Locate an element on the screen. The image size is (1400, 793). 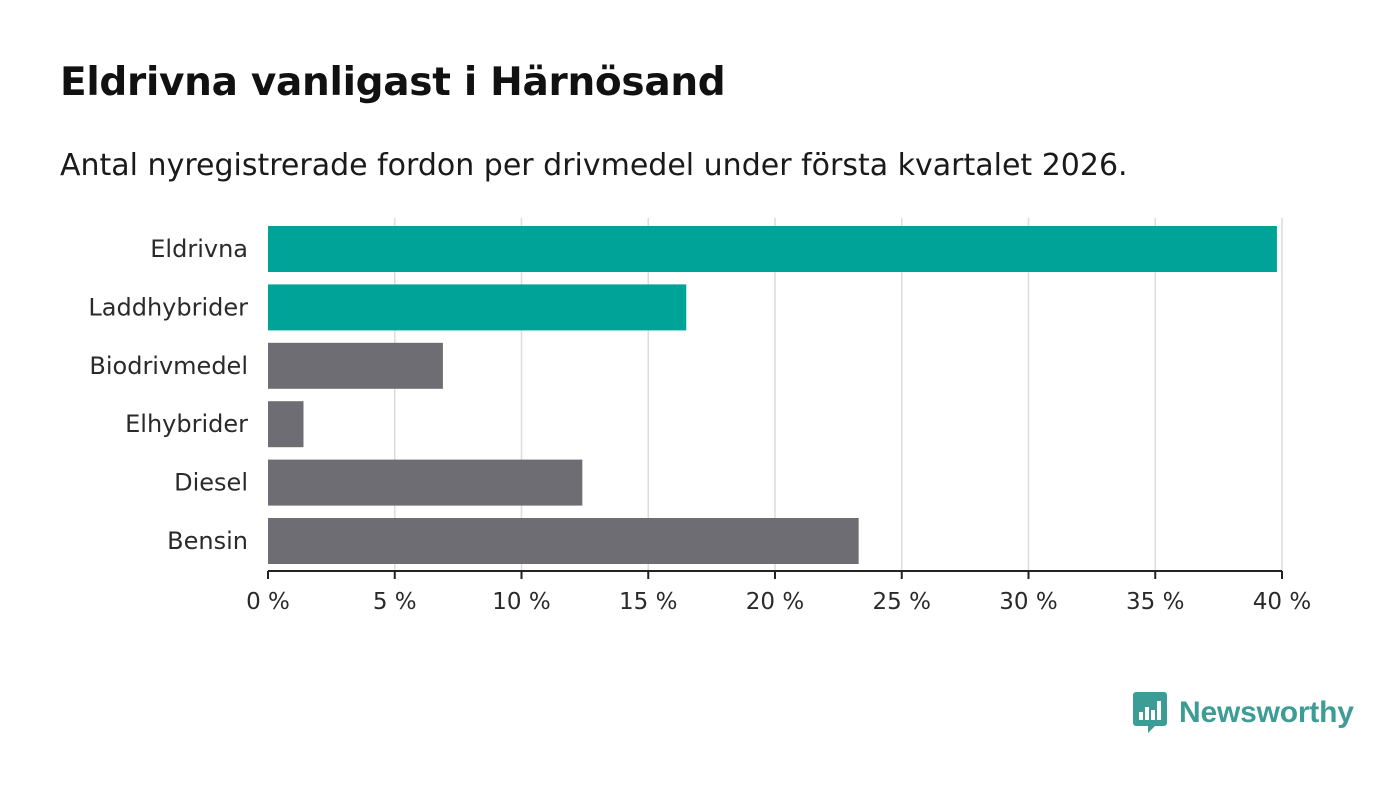
category-label: Elhybrider is located at coordinates (186, 424).